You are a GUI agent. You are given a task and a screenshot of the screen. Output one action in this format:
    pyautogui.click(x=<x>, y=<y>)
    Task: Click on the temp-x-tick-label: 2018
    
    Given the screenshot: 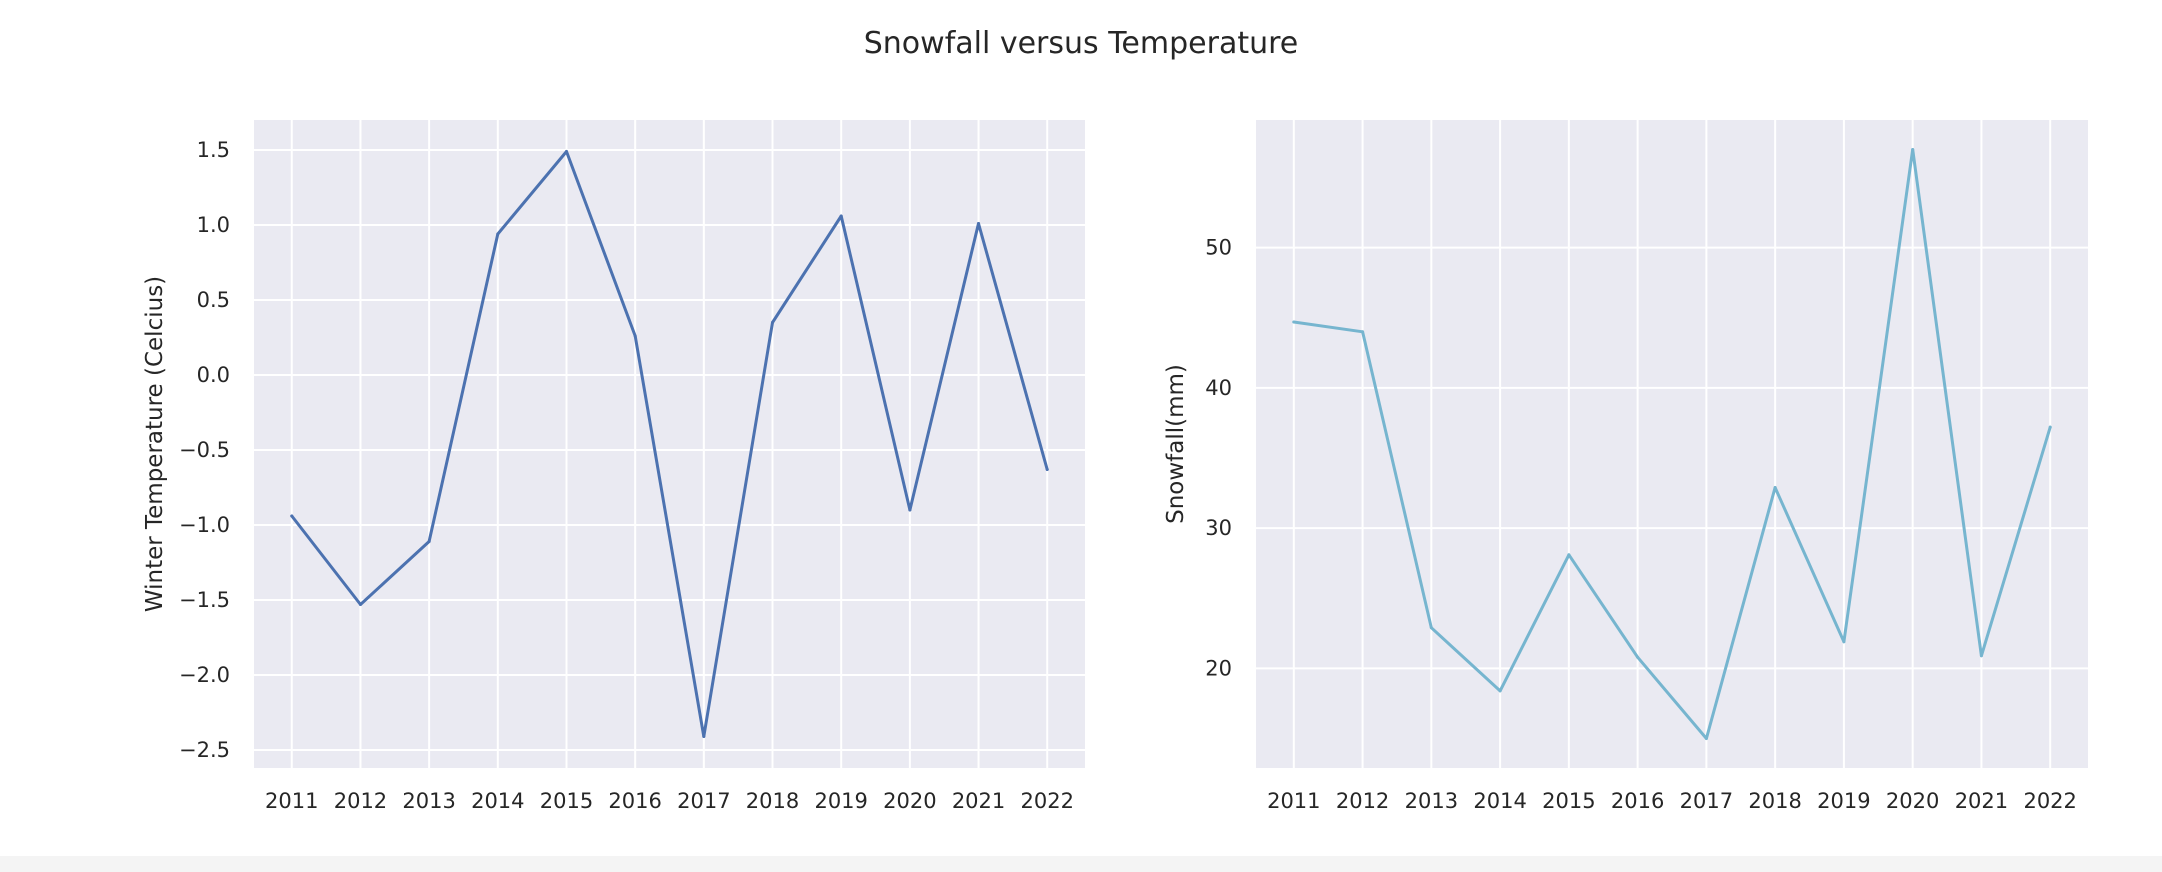 What is the action you would take?
    pyautogui.click(x=772, y=801)
    